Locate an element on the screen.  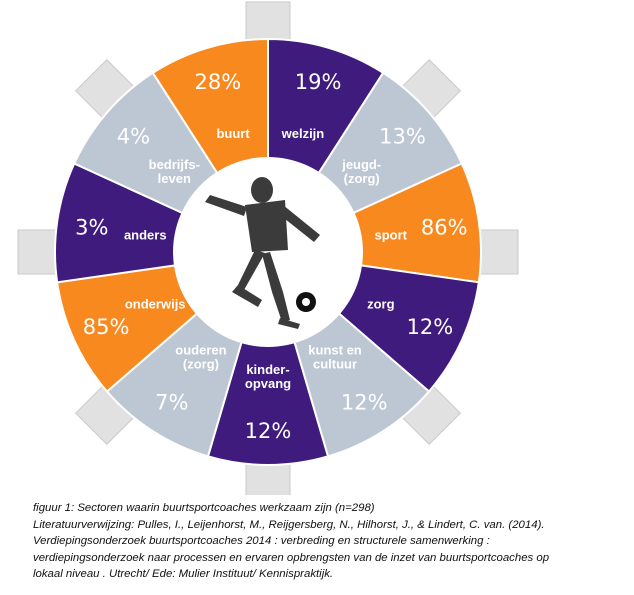
football-player-illustration is located at coordinates (262, 253).